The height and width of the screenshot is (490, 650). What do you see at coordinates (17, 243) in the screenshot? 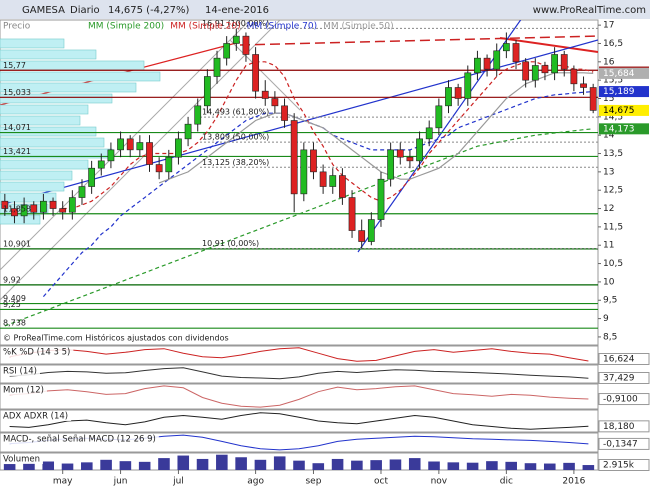
I see `level-label: 10,901` at bounding box center [17, 243].